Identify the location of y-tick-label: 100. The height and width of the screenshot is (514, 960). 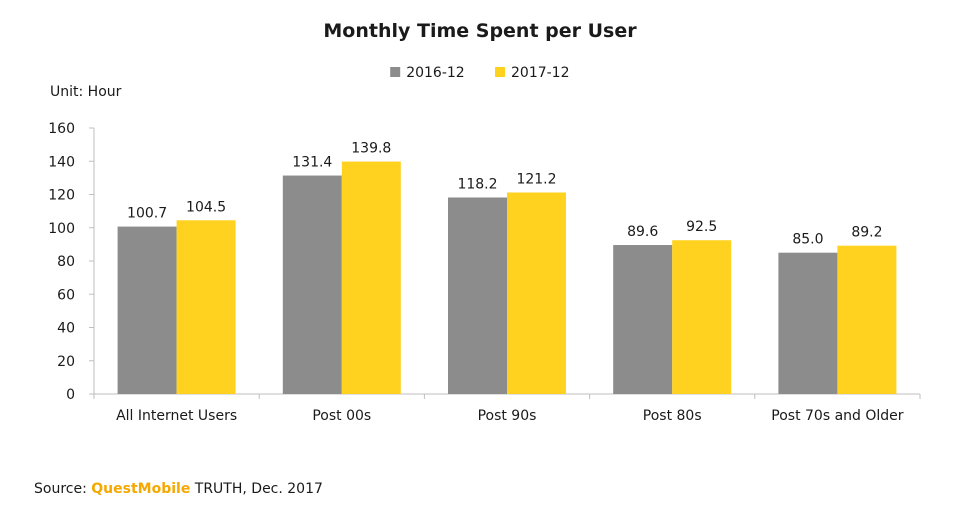
(61, 229).